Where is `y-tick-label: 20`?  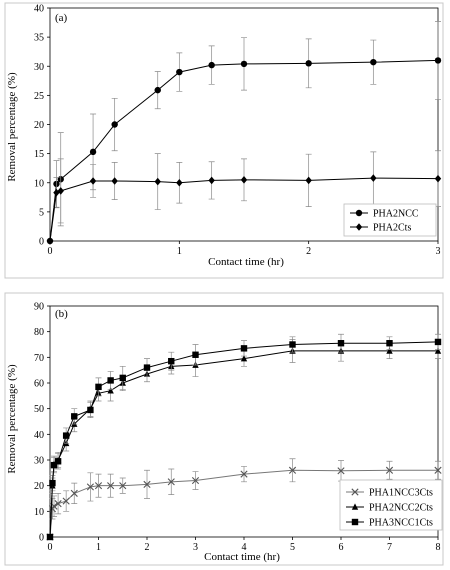 y-tick-label: 20 is located at coordinates (39, 486).